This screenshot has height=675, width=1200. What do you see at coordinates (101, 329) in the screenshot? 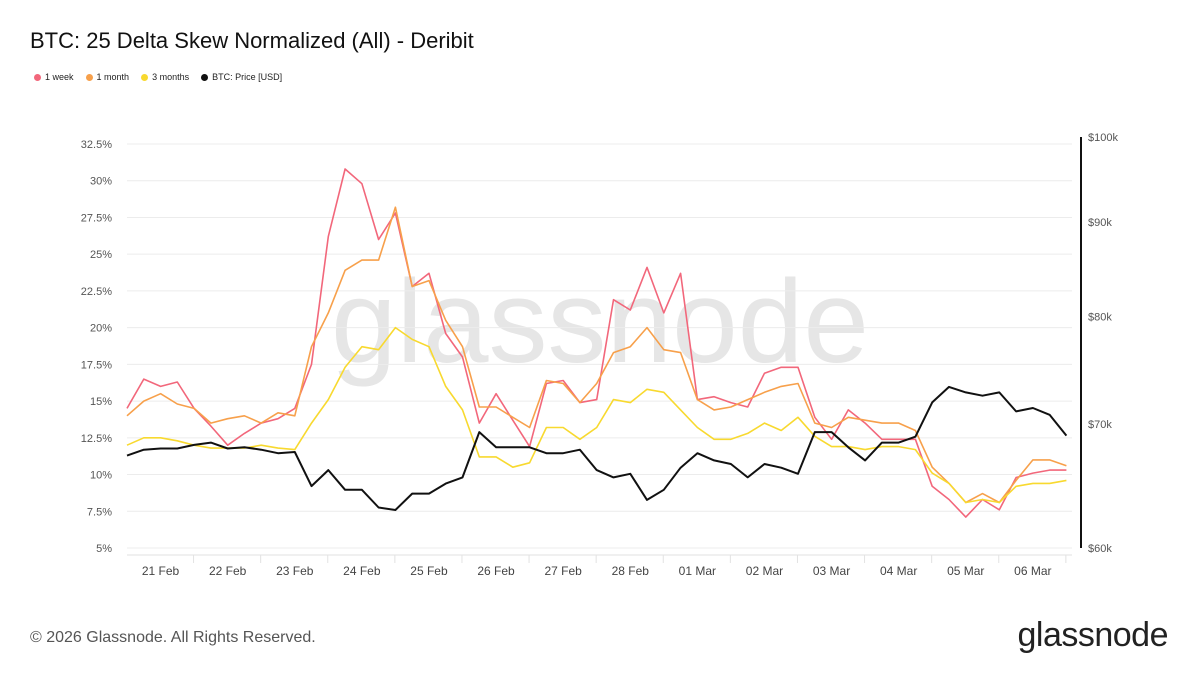
I see `y-left-tick-label: 20%` at bounding box center [101, 329].